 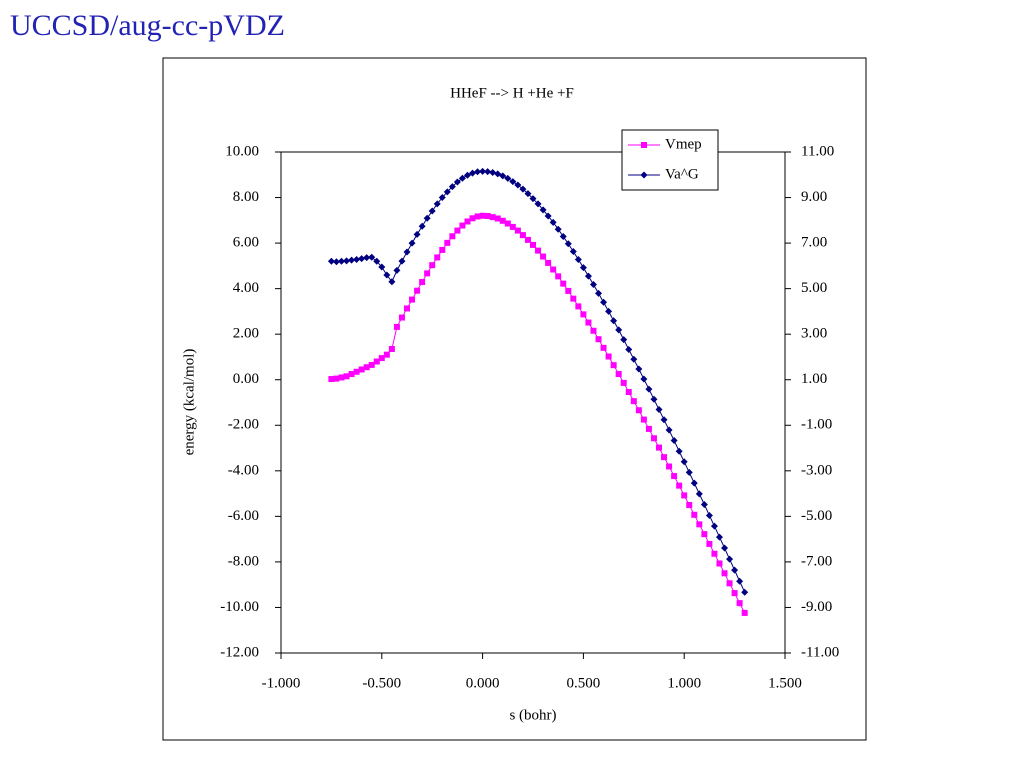 What do you see at coordinates (814, 288) in the screenshot?
I see `y2-tick-label: 5.00` at bounding box center [814, 288].